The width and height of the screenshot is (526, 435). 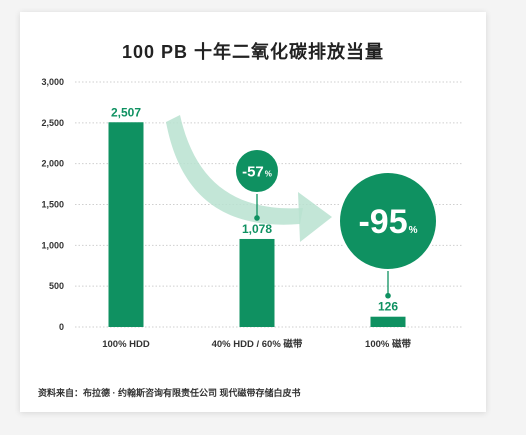 What do you see at coordinates (315, 217) in the screenshot?
I see `trend-arrow-head` at bounding box center [315, 217].